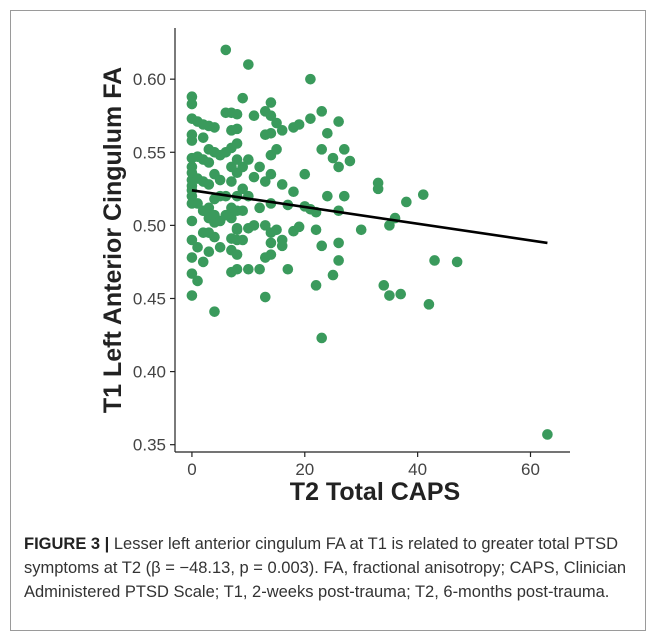  Describe the element at coordinates (375, 492) in the screenshot. I see `x-axis-label: T2 Total CAPS` at that location.